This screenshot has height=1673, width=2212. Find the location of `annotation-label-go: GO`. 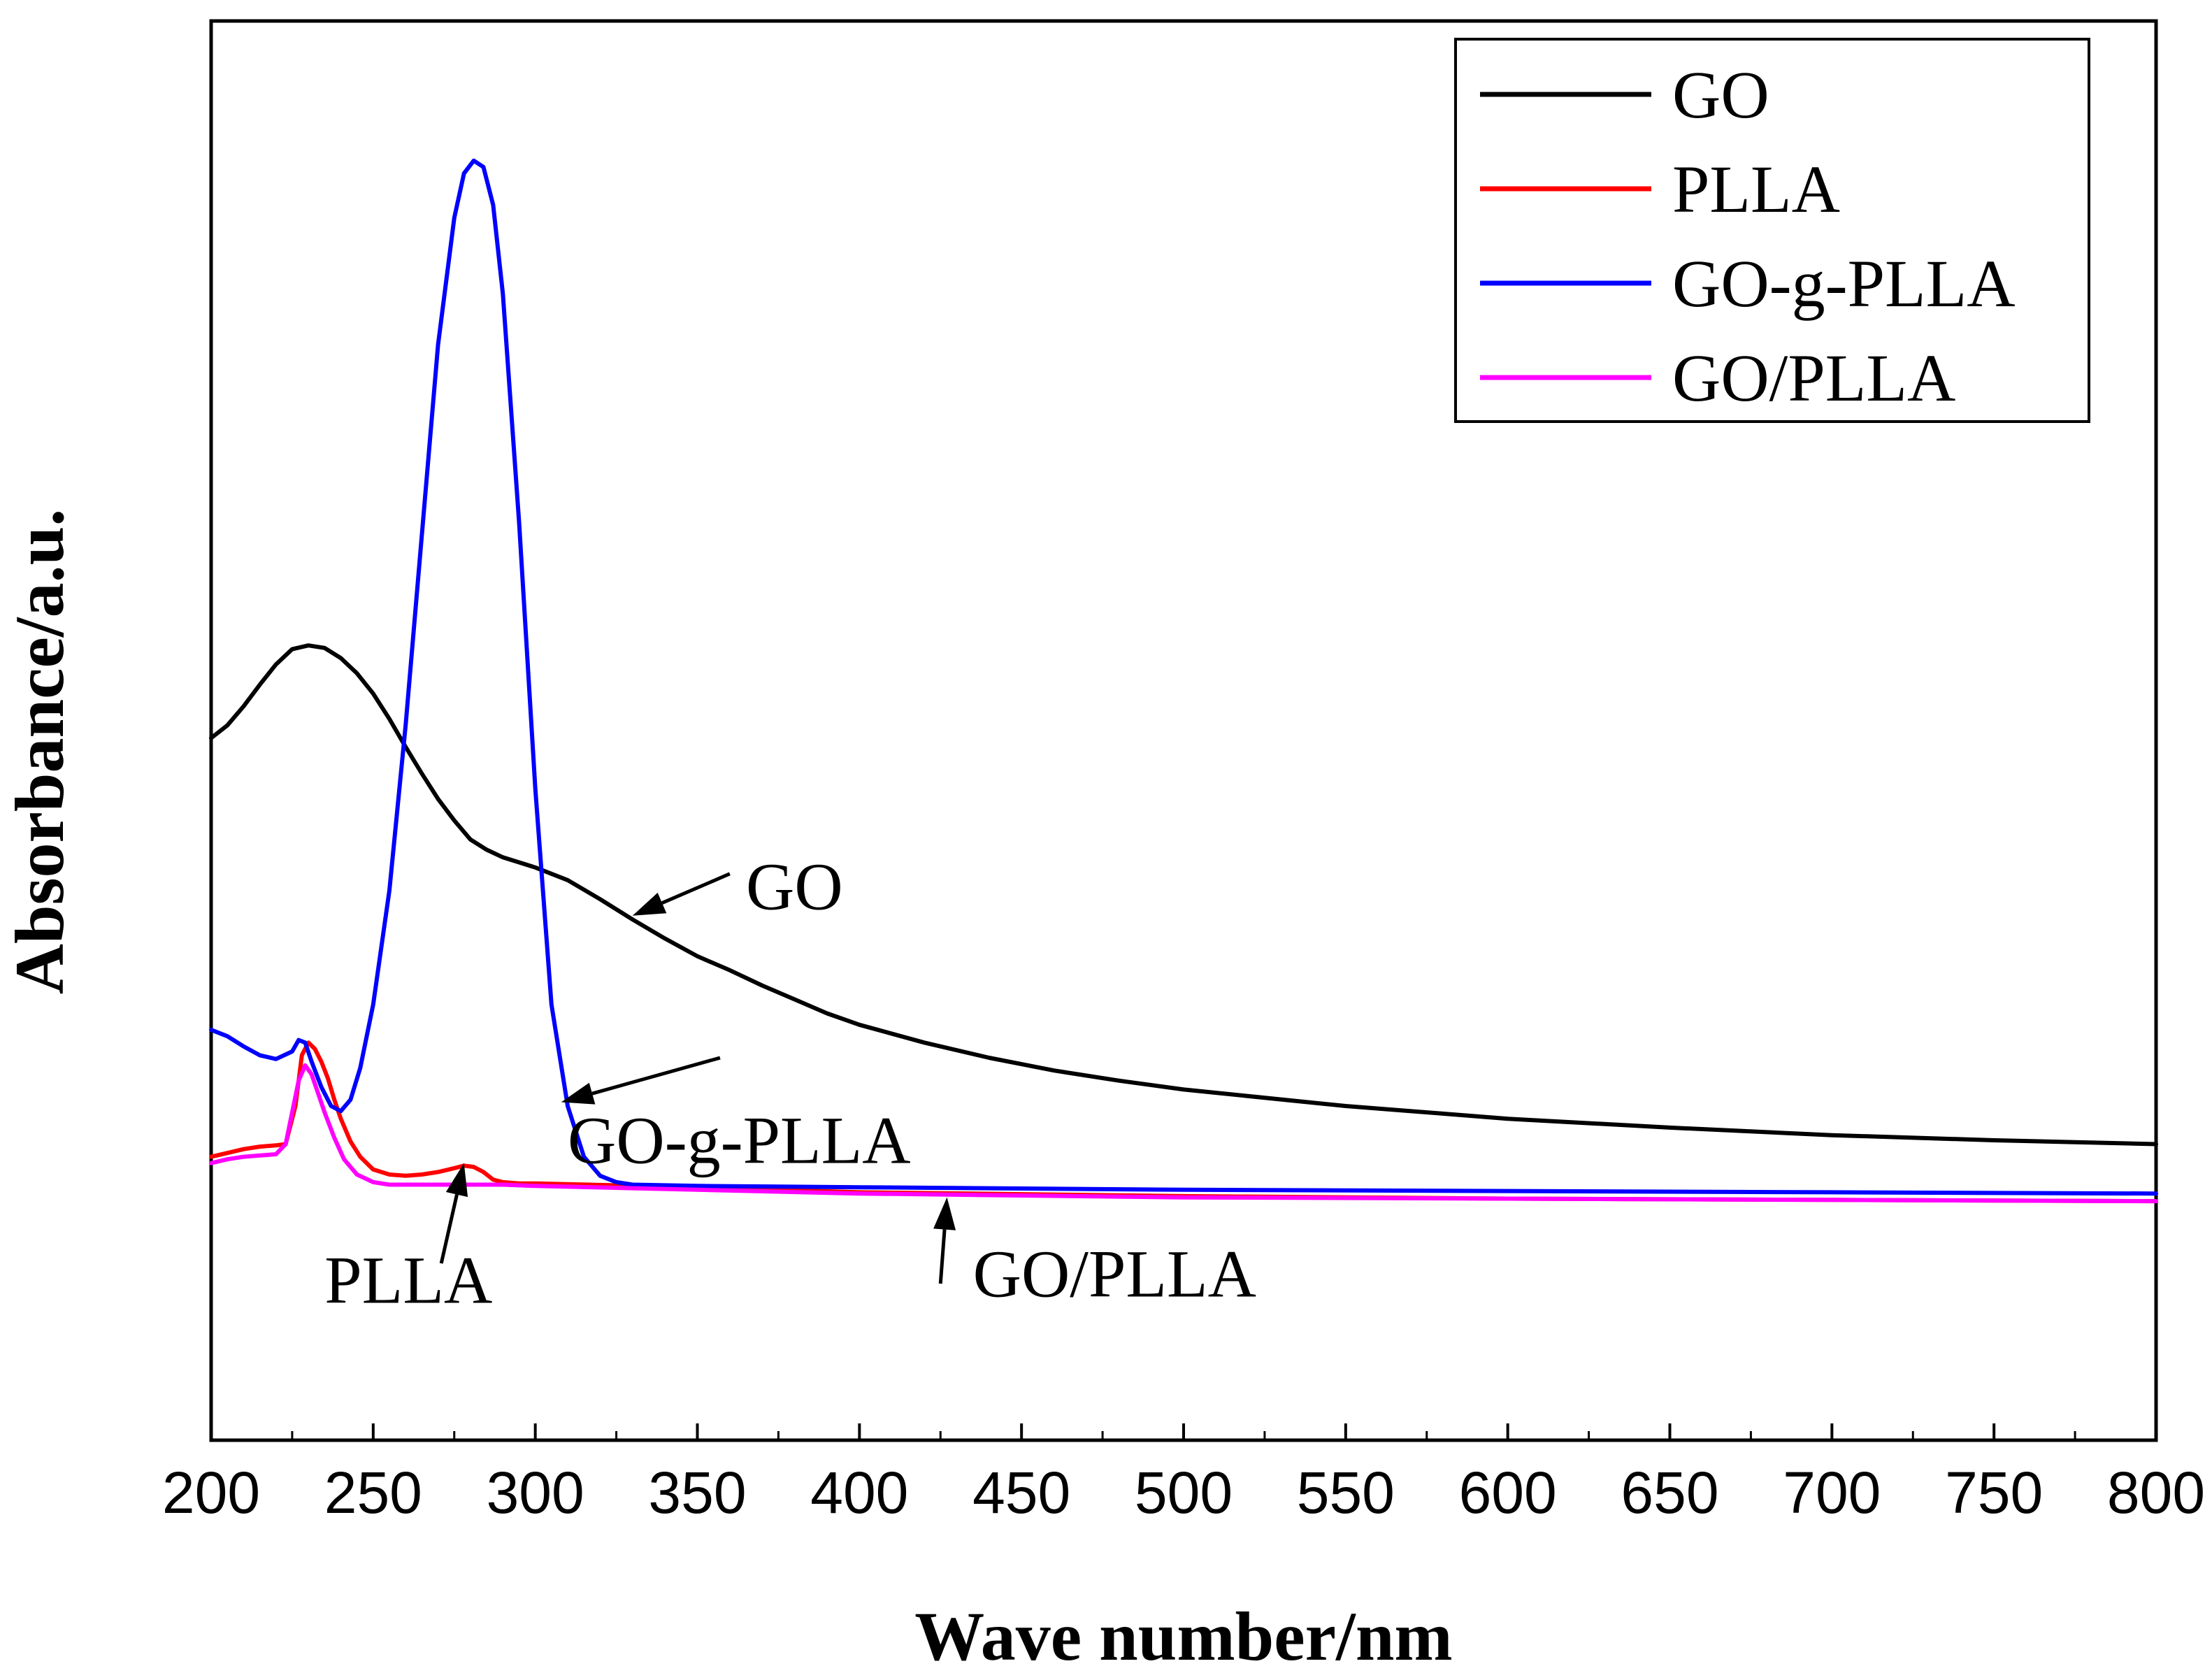

annotation-label-go: GO is located at coordinates (794, 886).